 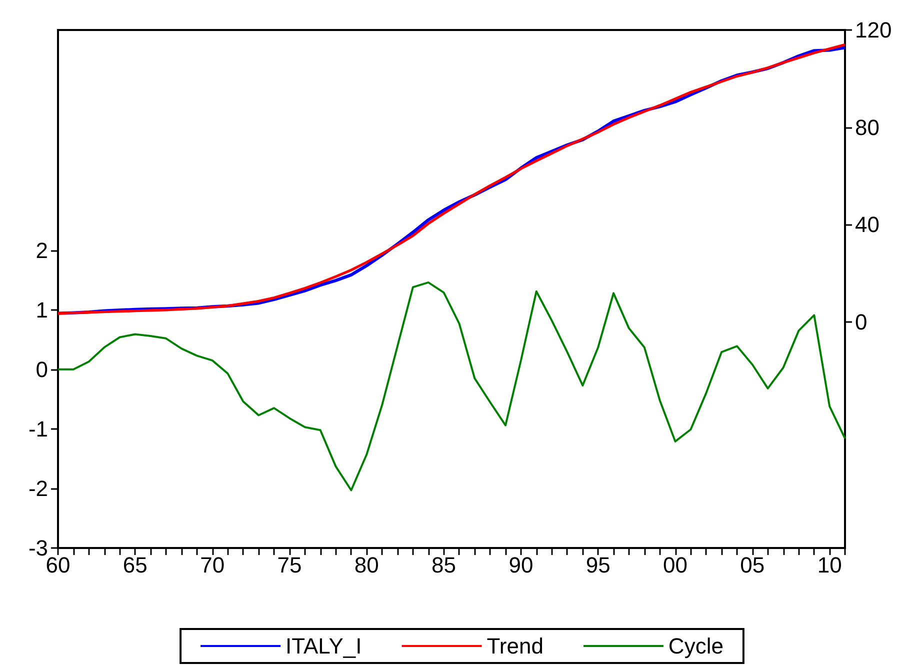 What do you see at coordinates (212, 565) in the screenshot?
I see `x-tick-label: 70` at bounding box center [212, 565].